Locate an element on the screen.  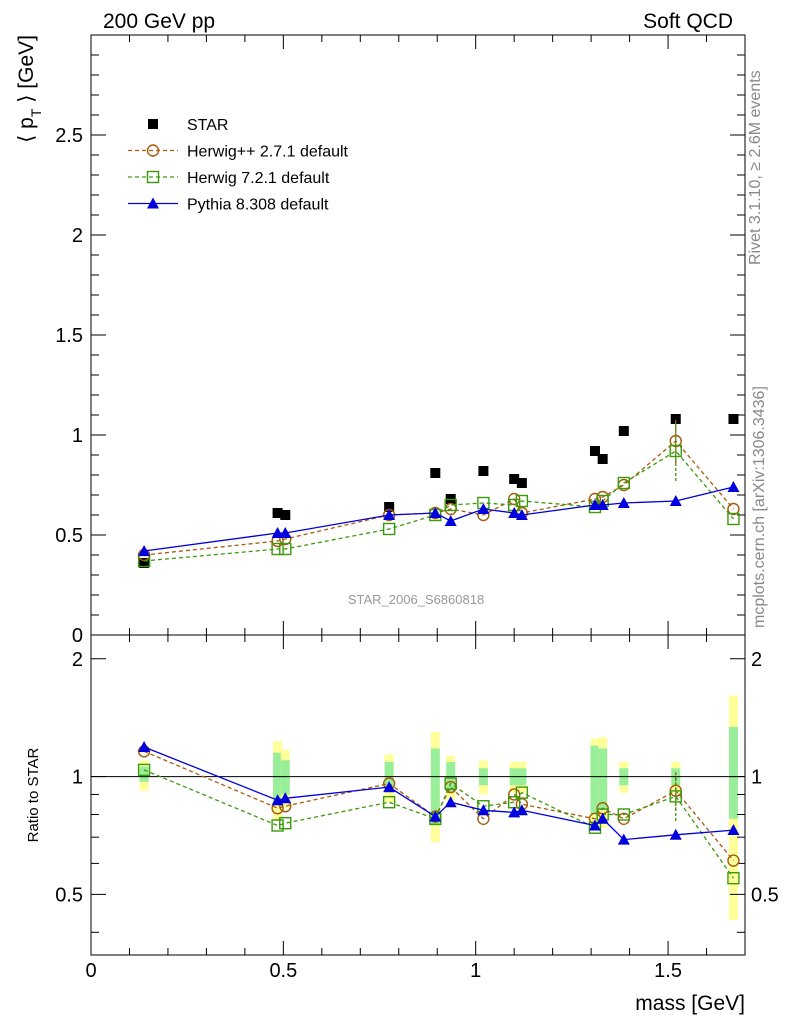
ylabel-sub: T is located at coordinates (36, 112).